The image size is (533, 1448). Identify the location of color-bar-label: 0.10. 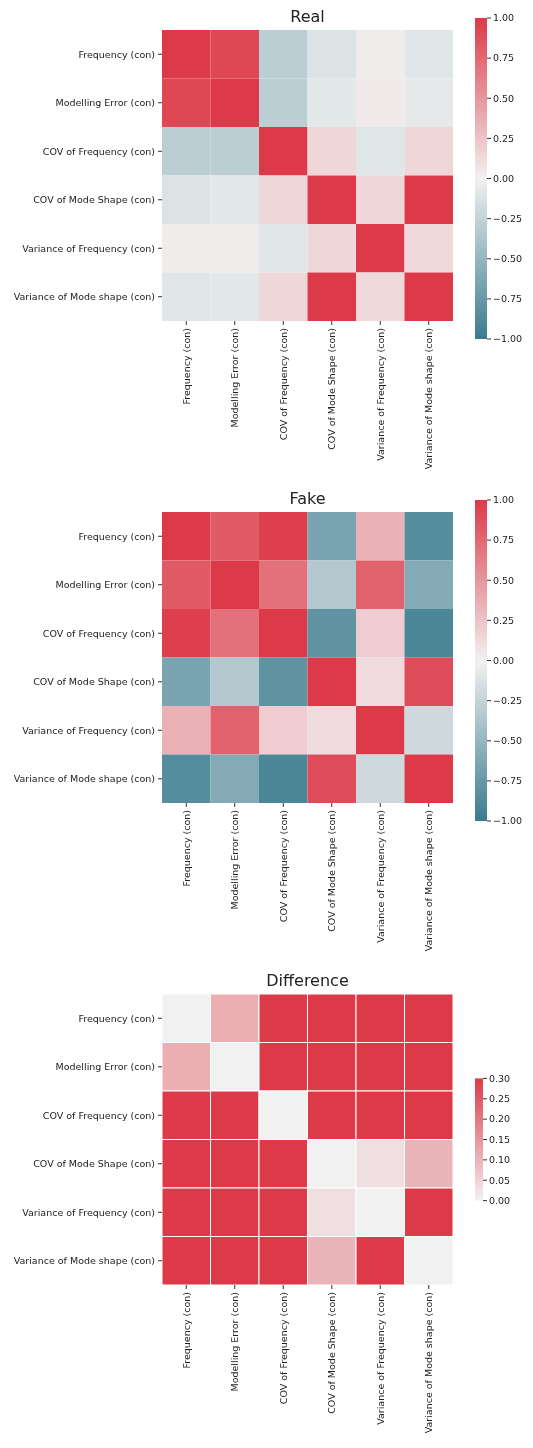
(500, 1160).